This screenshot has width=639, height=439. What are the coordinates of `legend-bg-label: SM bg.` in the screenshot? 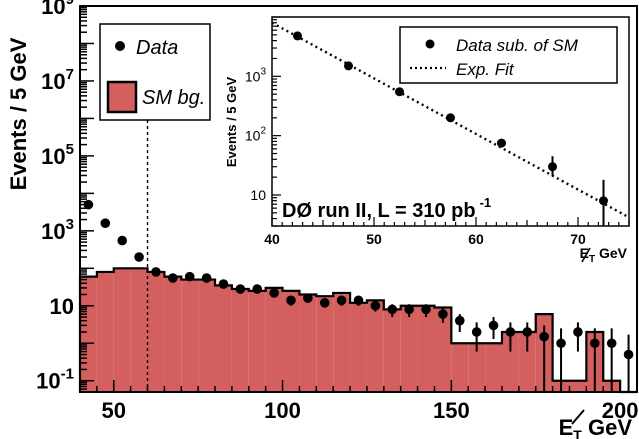 It's located at (173, 98).